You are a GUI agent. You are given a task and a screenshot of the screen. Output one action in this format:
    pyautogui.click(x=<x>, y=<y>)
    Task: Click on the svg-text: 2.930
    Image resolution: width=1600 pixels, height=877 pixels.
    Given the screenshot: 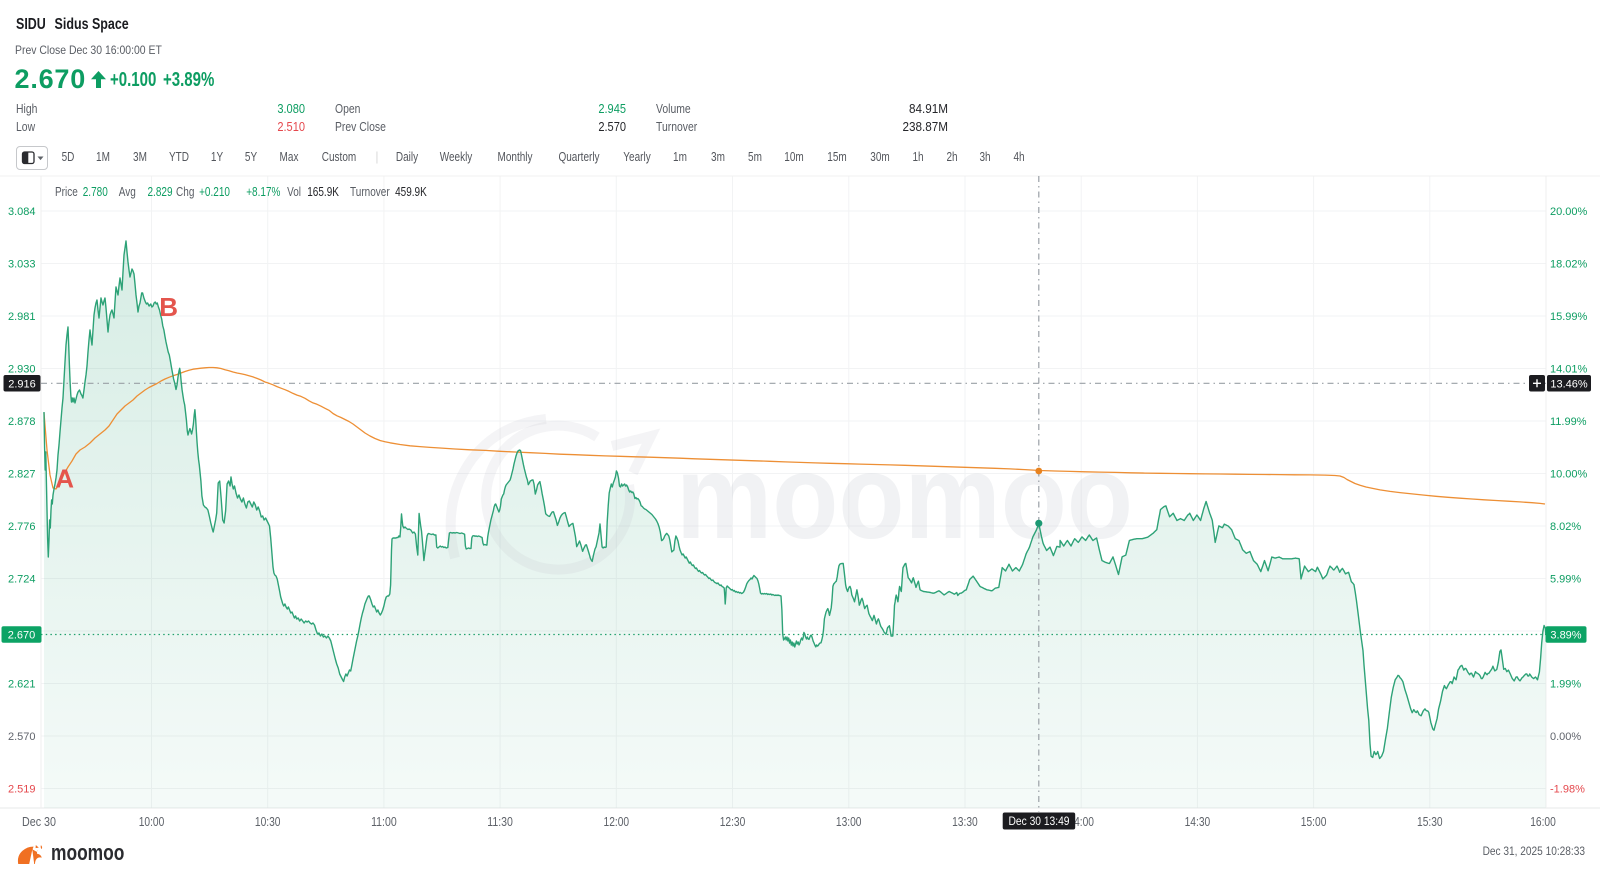 What is the action you would take?
    pyautogui.click(x=22, y=370)
    